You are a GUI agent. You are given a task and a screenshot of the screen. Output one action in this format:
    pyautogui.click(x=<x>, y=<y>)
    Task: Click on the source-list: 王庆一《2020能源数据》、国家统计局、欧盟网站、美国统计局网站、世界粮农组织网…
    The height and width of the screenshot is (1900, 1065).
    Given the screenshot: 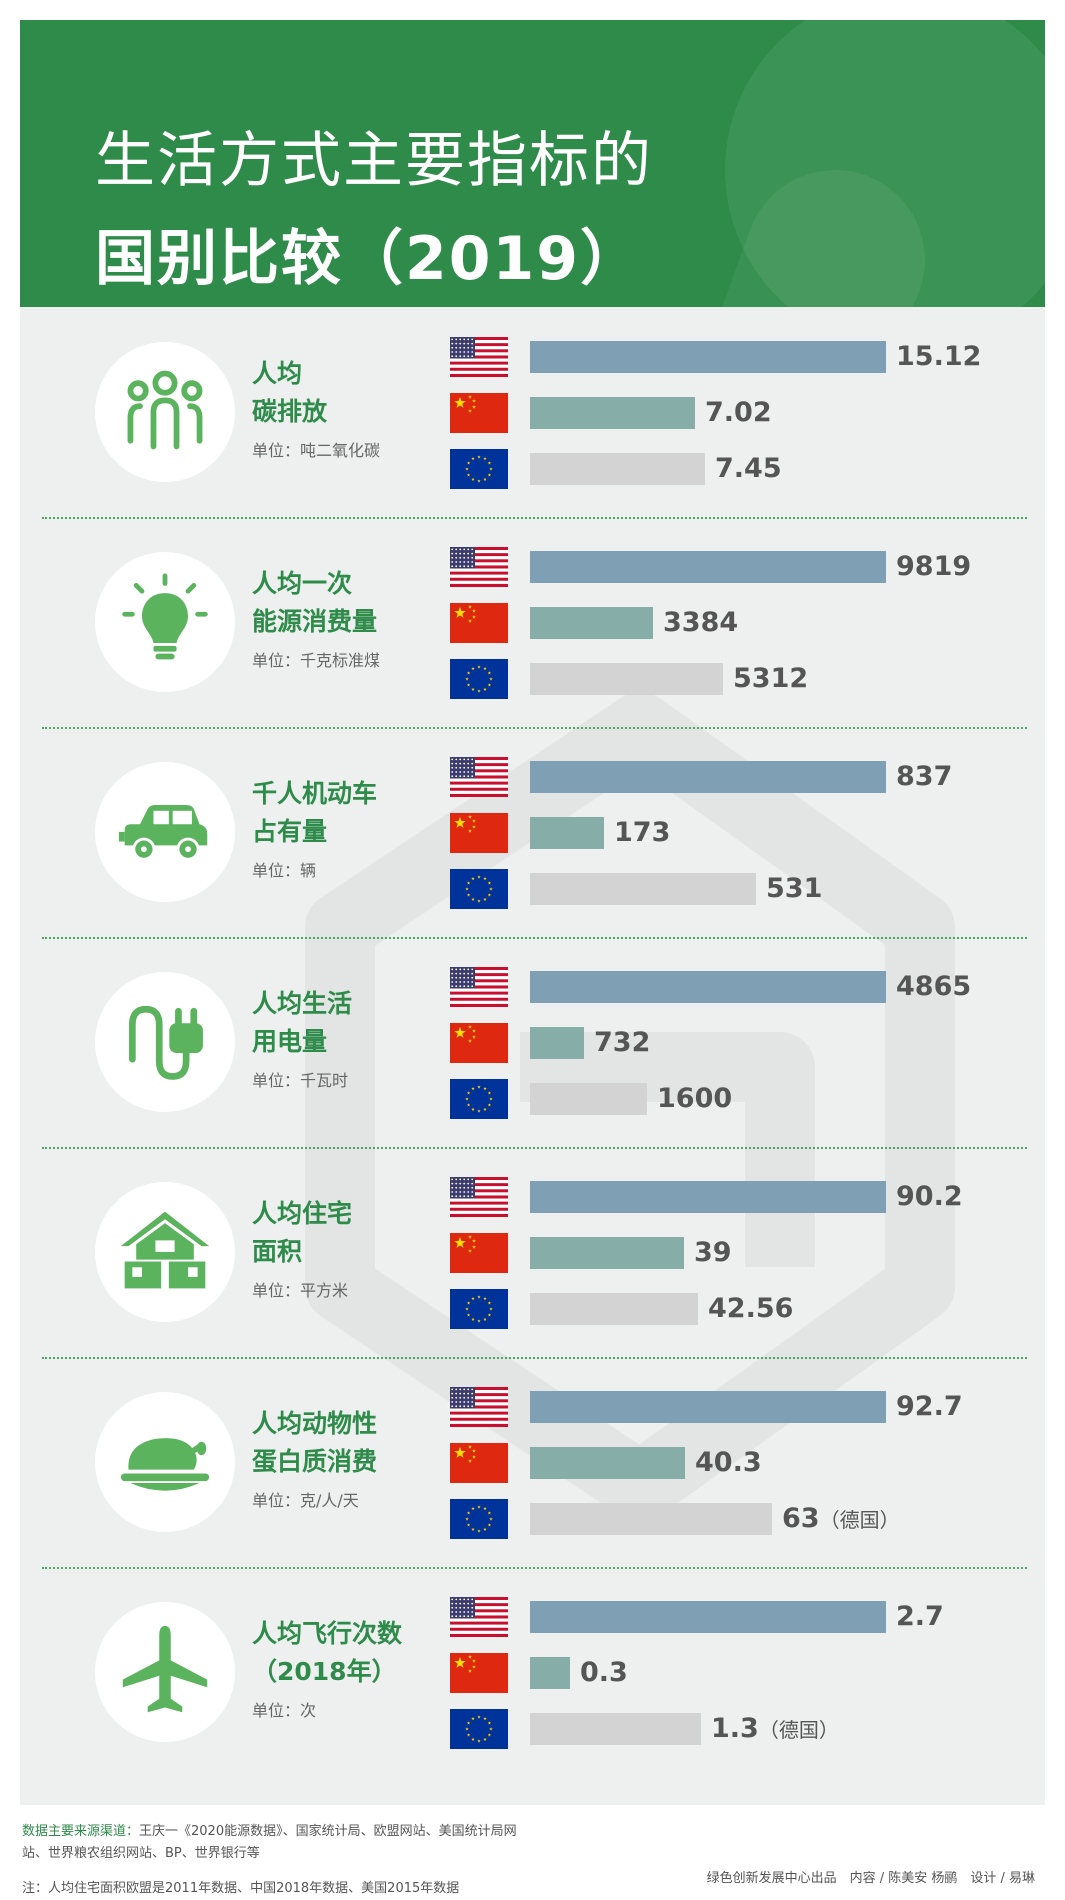 What is the action you would take?
    pyautogui.click(x=269, y=1842)
    